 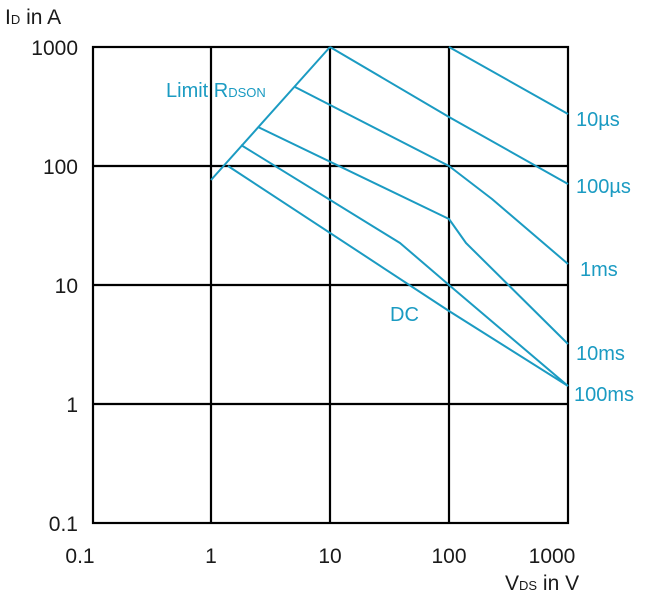 I want to click on y-tick-10: 10, so click(x=66, y=286).